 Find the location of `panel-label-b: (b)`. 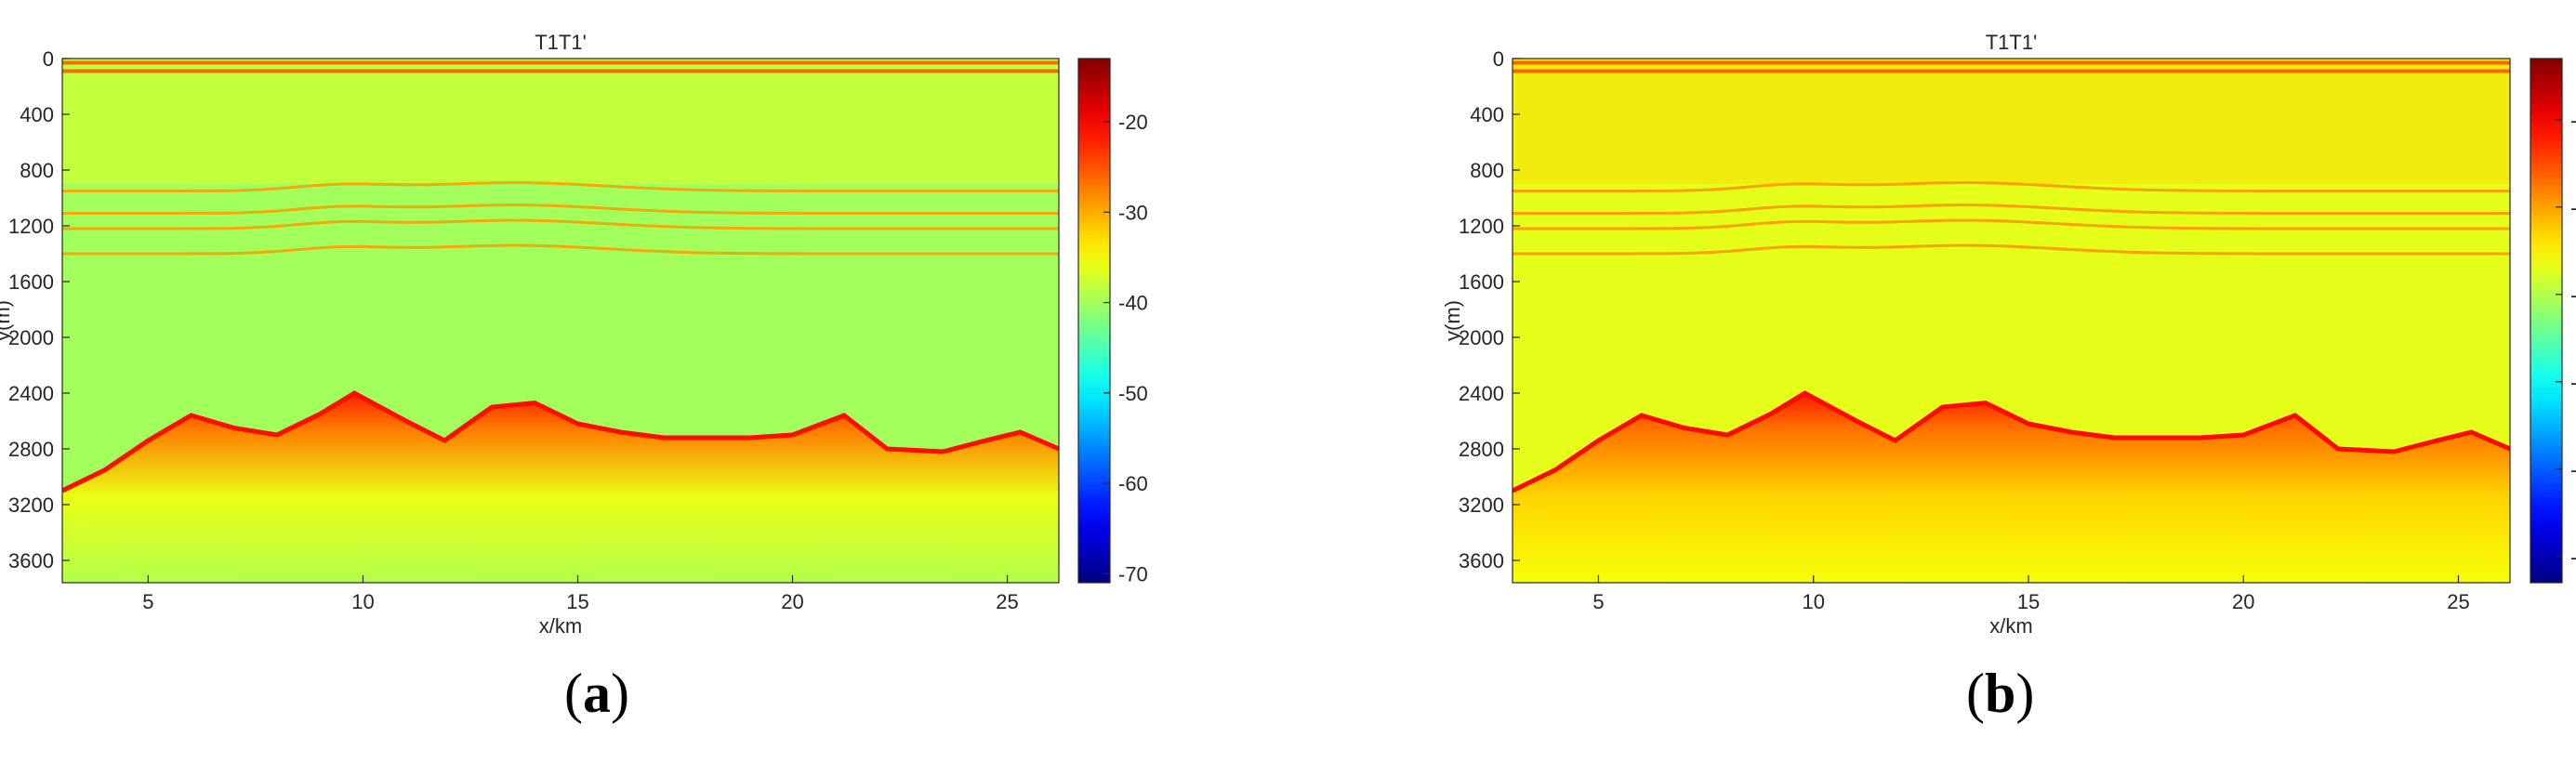

panel-label-b: (b) is located at coordinates (2001, 693).